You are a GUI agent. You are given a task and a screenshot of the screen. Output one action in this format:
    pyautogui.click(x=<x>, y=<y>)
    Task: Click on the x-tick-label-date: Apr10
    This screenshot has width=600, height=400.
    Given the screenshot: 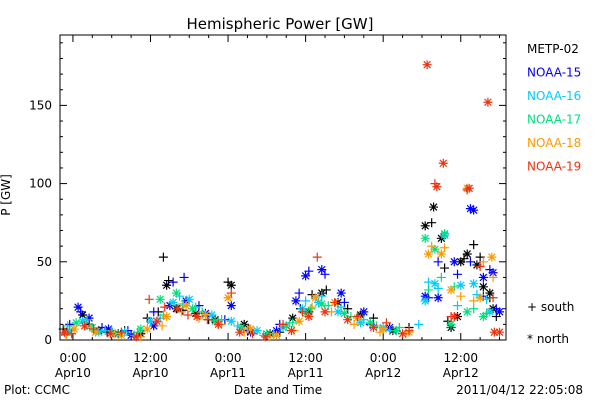 What is the action you would take?
    pyautogui.click(x=150, y=373)
    